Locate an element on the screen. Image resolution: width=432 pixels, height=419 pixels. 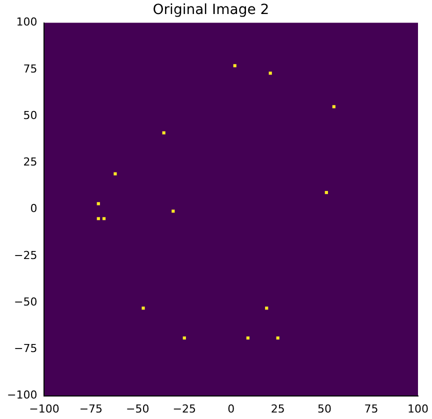
y-tick-label: 75 is located at coordinates (30, 69).